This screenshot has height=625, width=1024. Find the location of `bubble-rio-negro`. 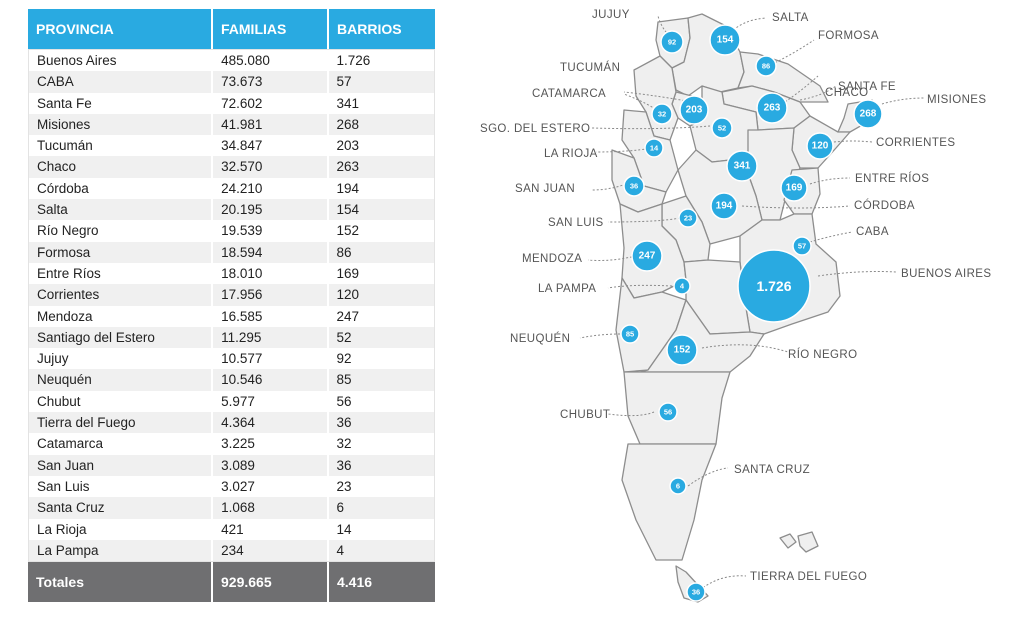

bubble-rio-negro is located at coordinates (682, 350).